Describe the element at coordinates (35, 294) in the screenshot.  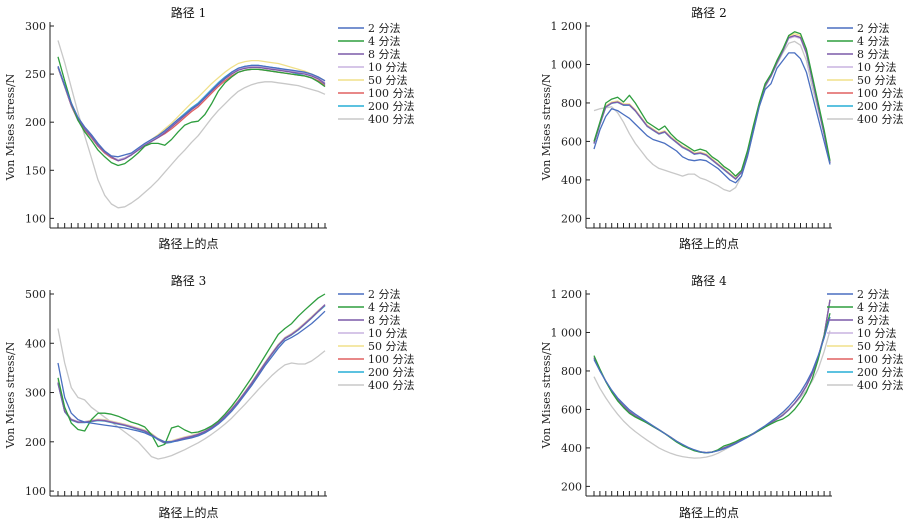
I see `y-tick-label: 500` at that location.